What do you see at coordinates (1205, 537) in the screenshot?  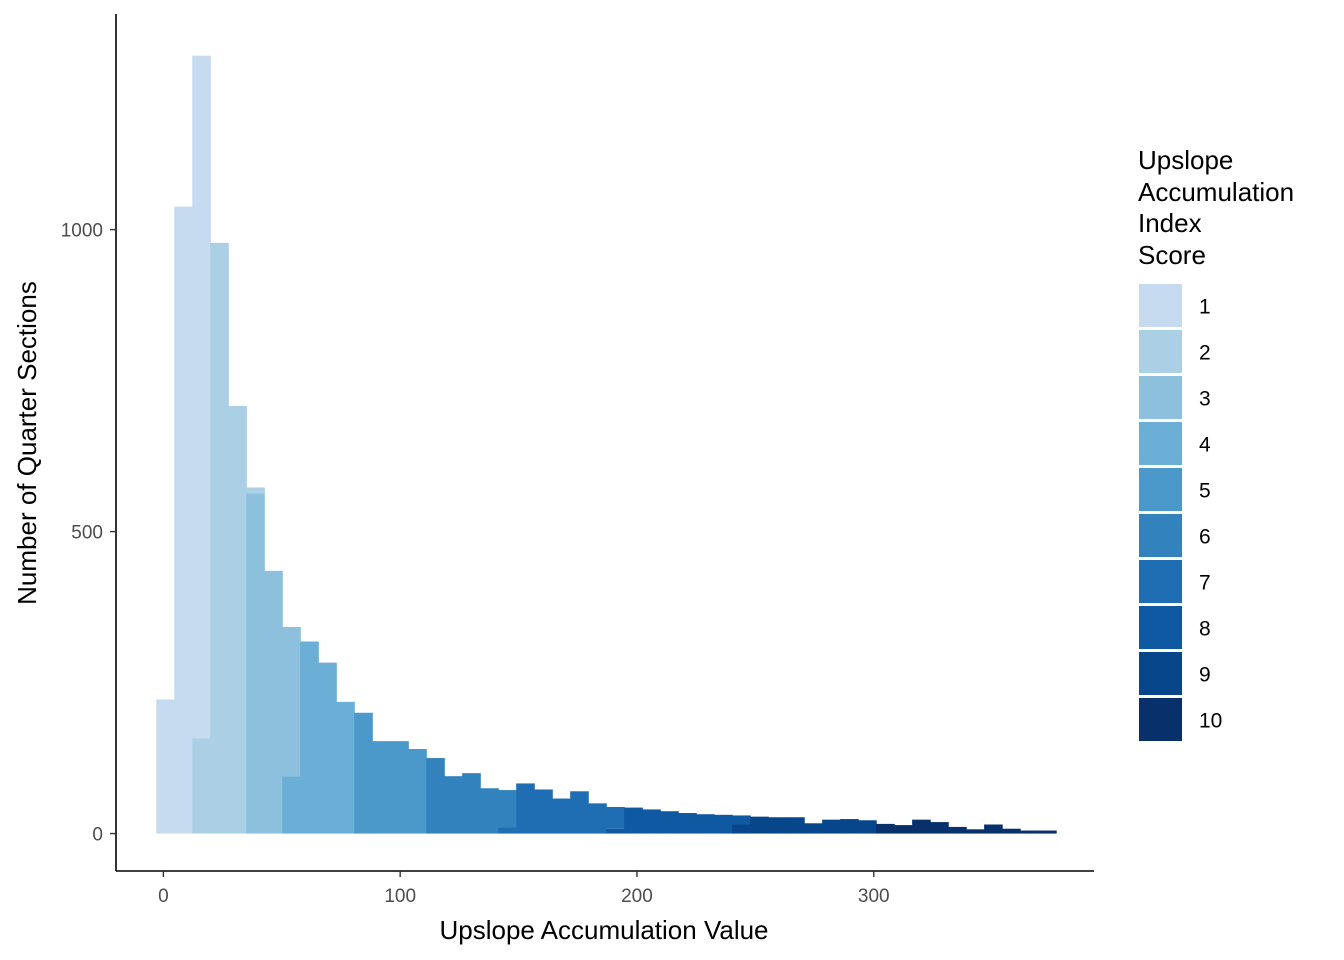 I see `legend-label-6: 6` at bounding box center [1205, 537].